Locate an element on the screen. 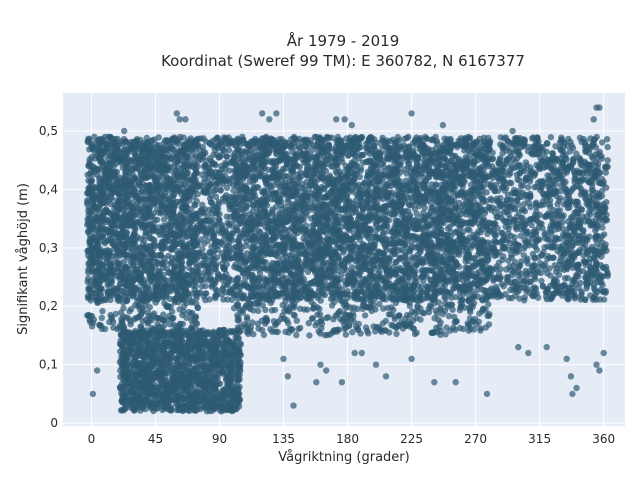 This screenshot has height=480, width=640. chart-title-line1: År 1979 - 2019 is located at coordinates (343, 40).